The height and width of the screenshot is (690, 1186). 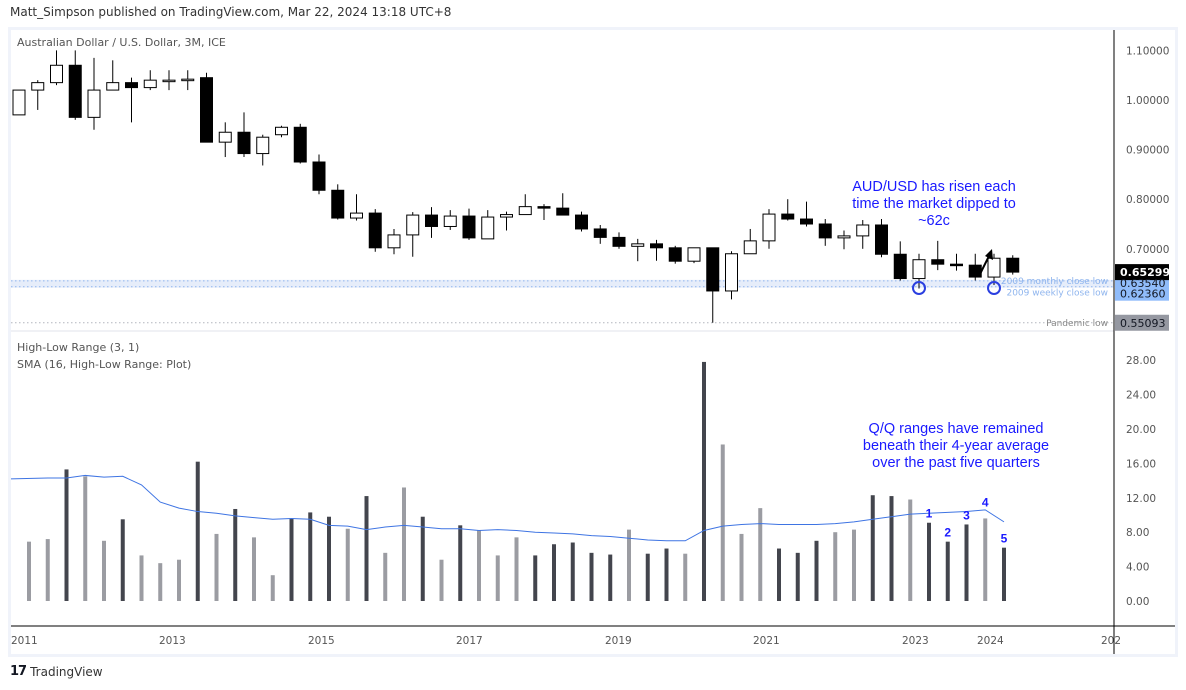 I want to click on svg-text: 2009 monthly close low, so click(x=1054, y=282).